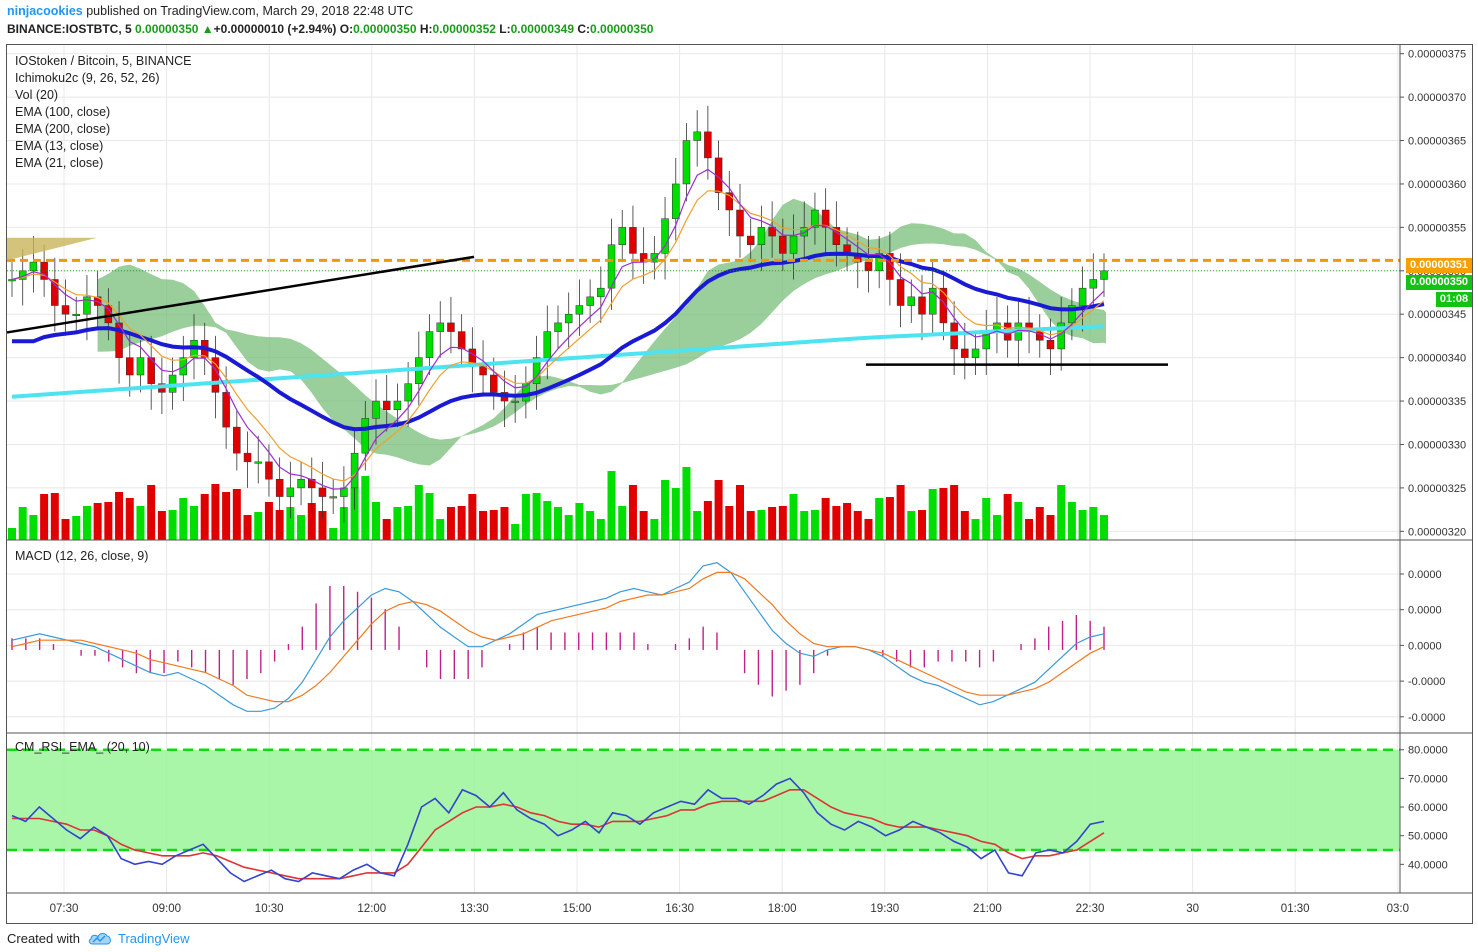 The width and height of the screenshot is (1478, 952). Describe the element at coordinates (43, 938) in the screenshot. I see `created-with-text: Created with` at that location.